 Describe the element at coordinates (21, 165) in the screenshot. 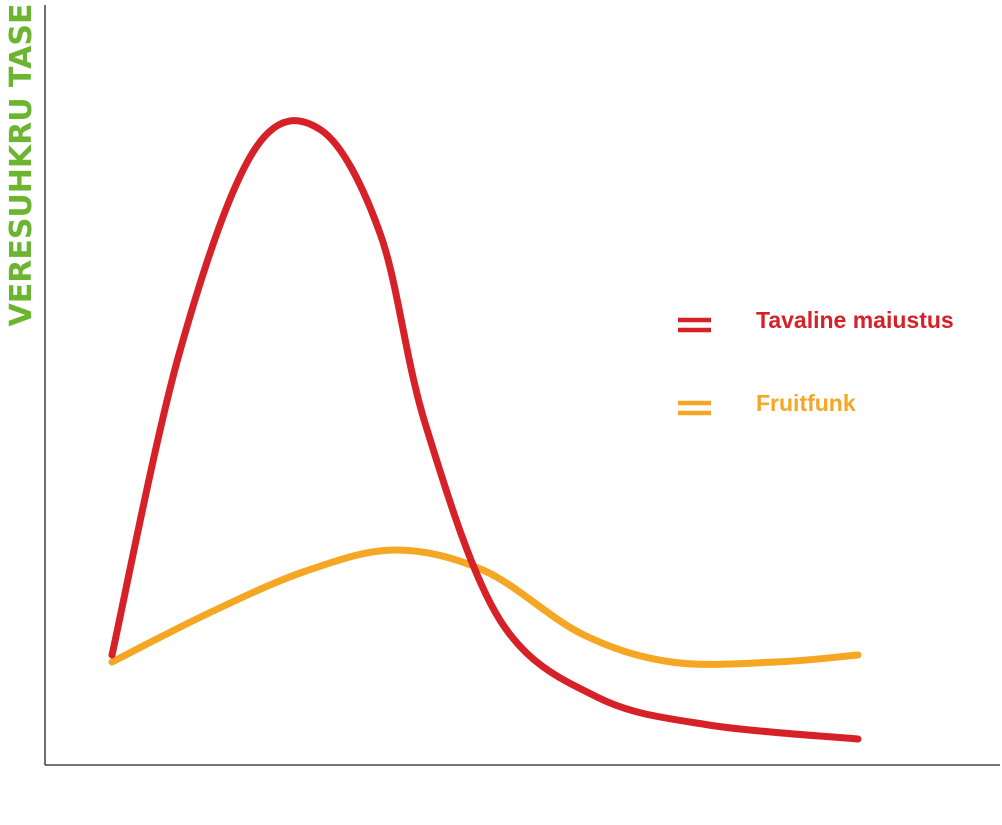

I see `y-axis-label: VERESUHKRU TASE` at that location.